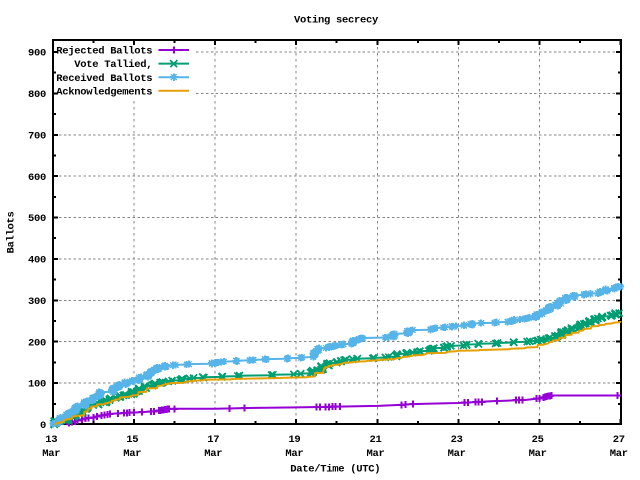 The height and width of the screenshot is (480, 640). What do you see at coordinates (37, 385) in the screenshot?
I see `svg-text: 100` at bounding box center [37, 385].